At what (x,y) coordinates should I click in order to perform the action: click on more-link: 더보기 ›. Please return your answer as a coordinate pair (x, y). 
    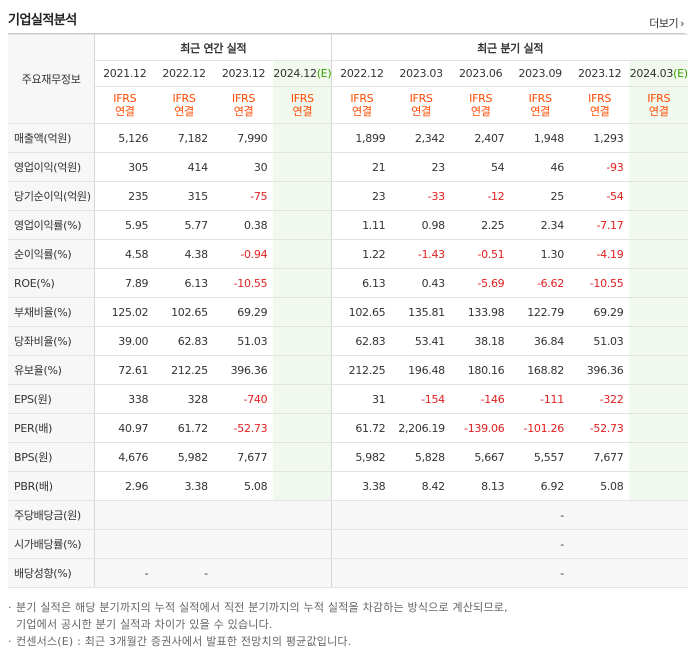
    Looking at the image, I should click on (666, 23).